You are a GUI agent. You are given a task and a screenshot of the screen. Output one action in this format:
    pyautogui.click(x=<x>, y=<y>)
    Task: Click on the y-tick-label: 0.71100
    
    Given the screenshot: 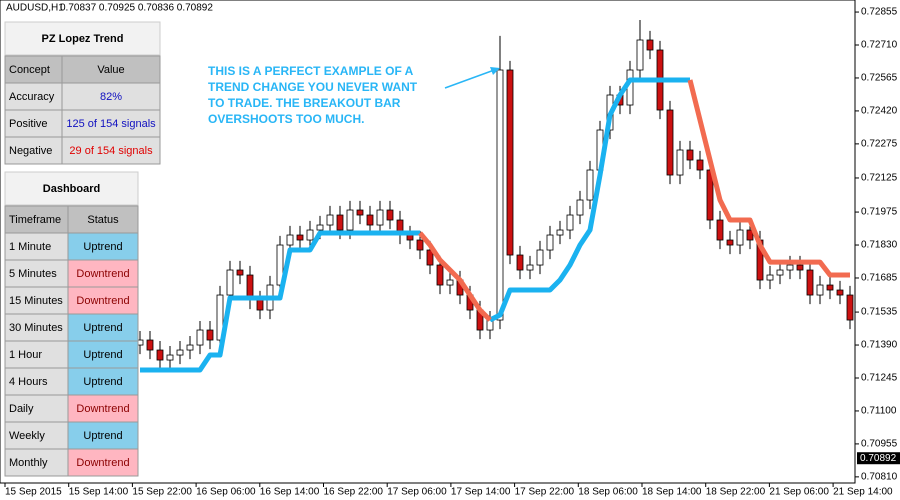 What is the action you would take?
    pyautogui.click(x=879, y=411)
    